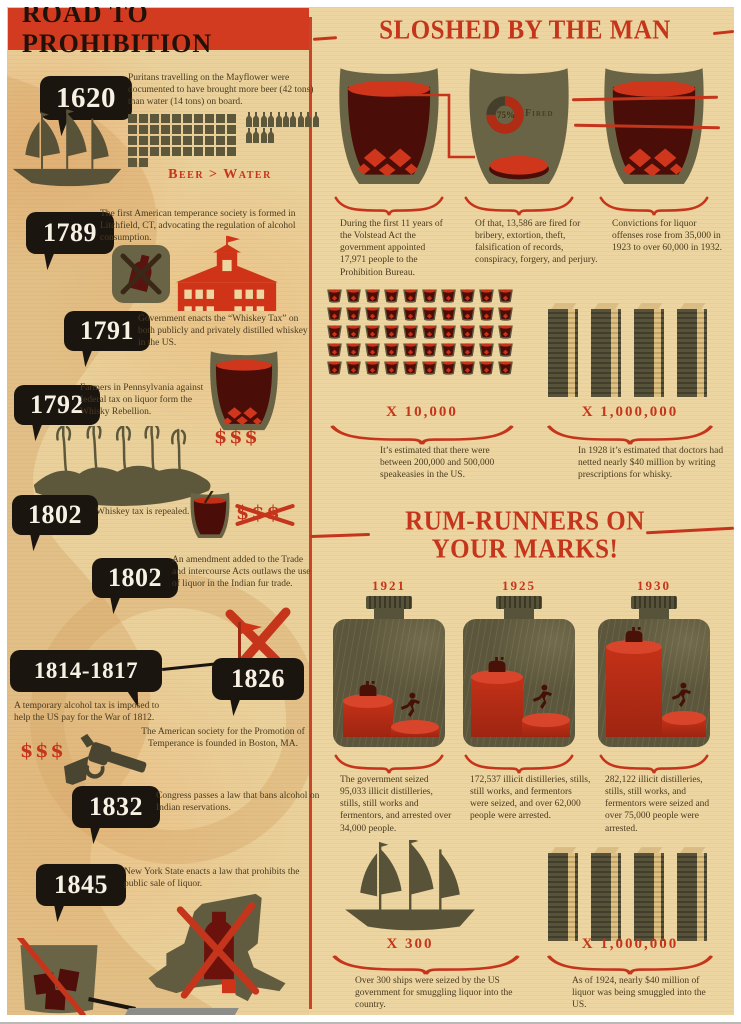 The image size is (741, 1024). I want to click on left-title: ROAD TO PROHIBITION, so click(117, 32).